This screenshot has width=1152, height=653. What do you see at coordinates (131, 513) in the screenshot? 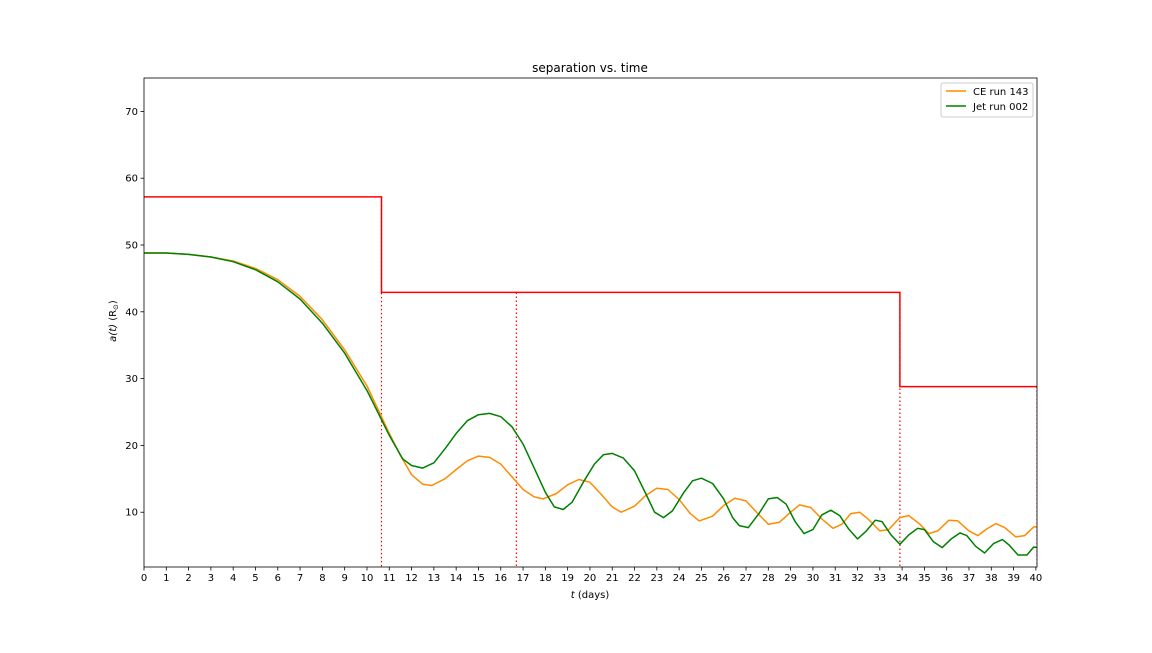
I see `y-tick-label: 10` at bounding box center [131, 513].